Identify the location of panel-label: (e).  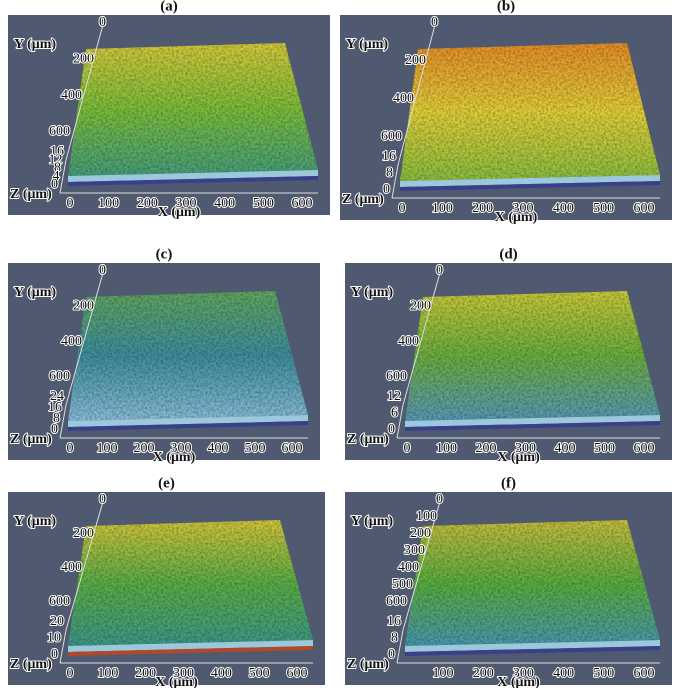
(166, 483).